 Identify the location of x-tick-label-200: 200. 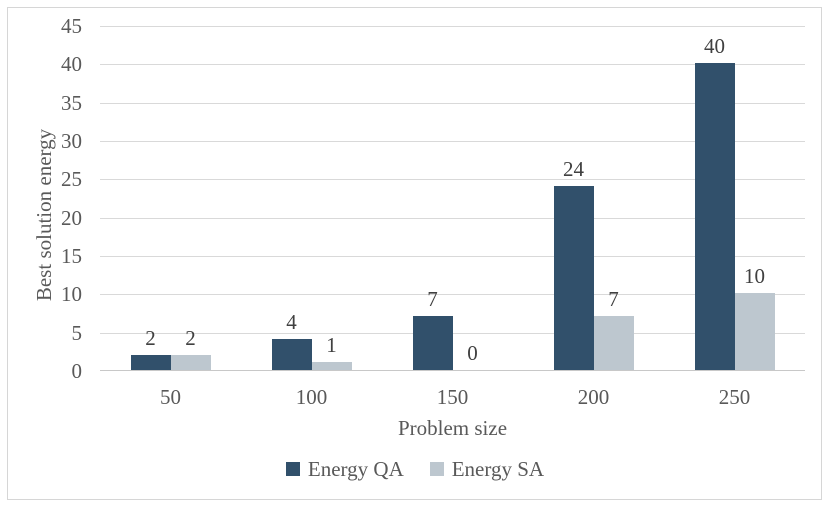
(593, 397).